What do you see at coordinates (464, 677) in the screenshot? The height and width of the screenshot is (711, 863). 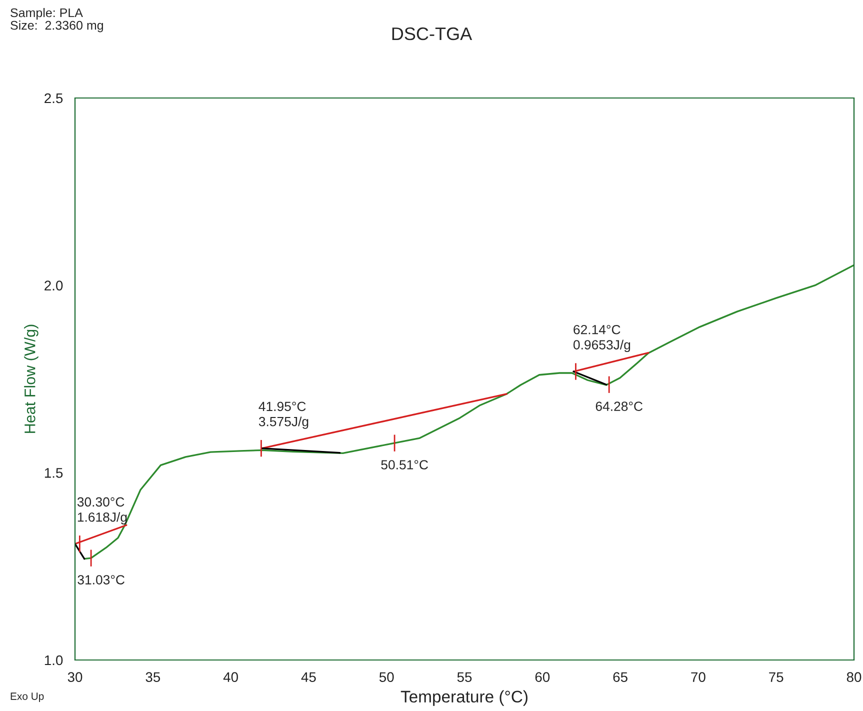 I see `x-tick-label: 55` at bounding box center [464, 677].